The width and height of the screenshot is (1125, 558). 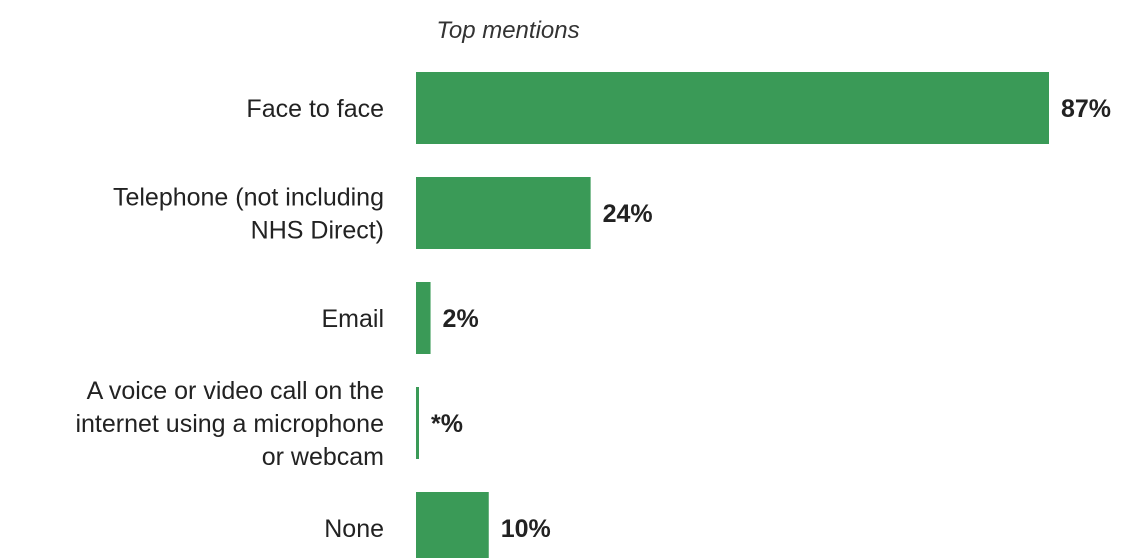 What do you see at coordinates (317, 231) in the screenshot?
I see `category-label-line: NHS Direct)` at bounding box center [317, 231].